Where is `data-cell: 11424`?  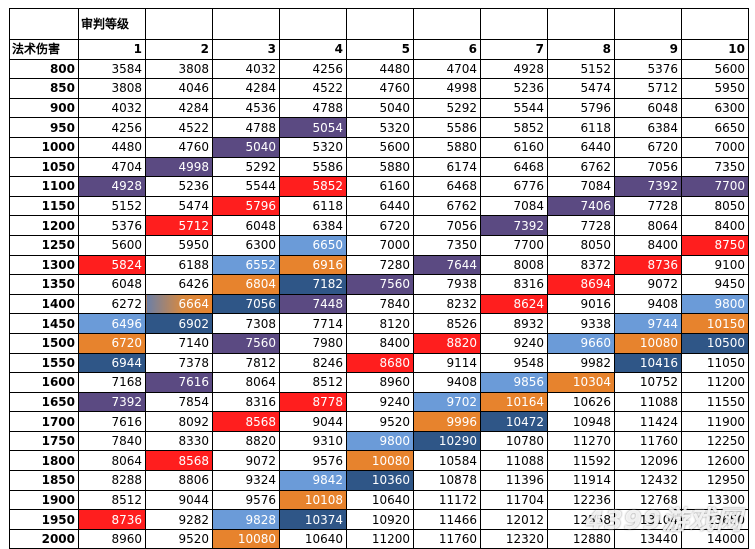 data-cell: 11424 is located at coordinates (648, 421).